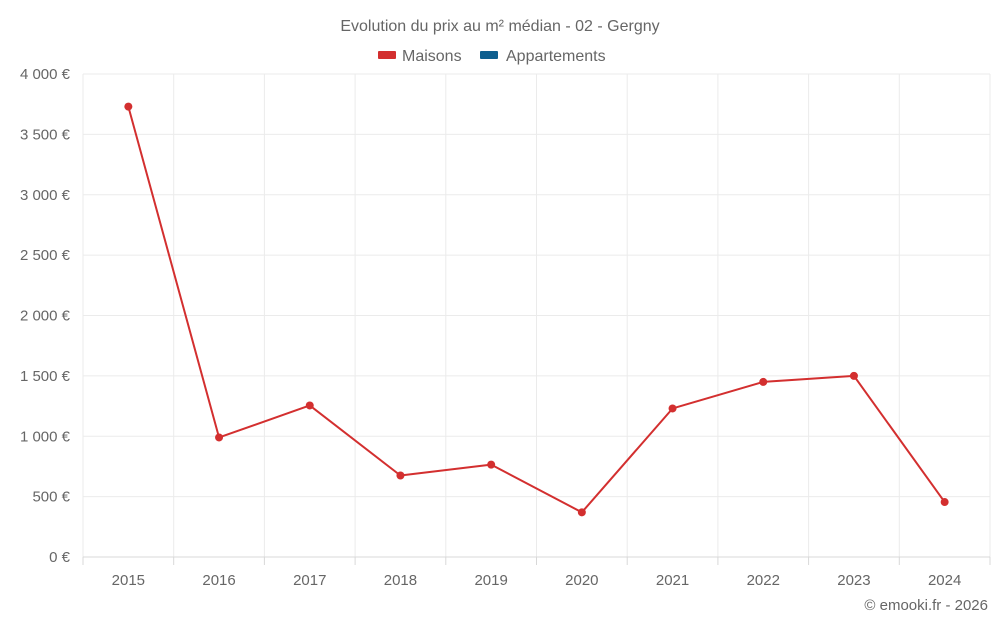 This screenshot has height=625, width=1000. I want to click on legend-item-appartements: Appartements, so click(543, 56).